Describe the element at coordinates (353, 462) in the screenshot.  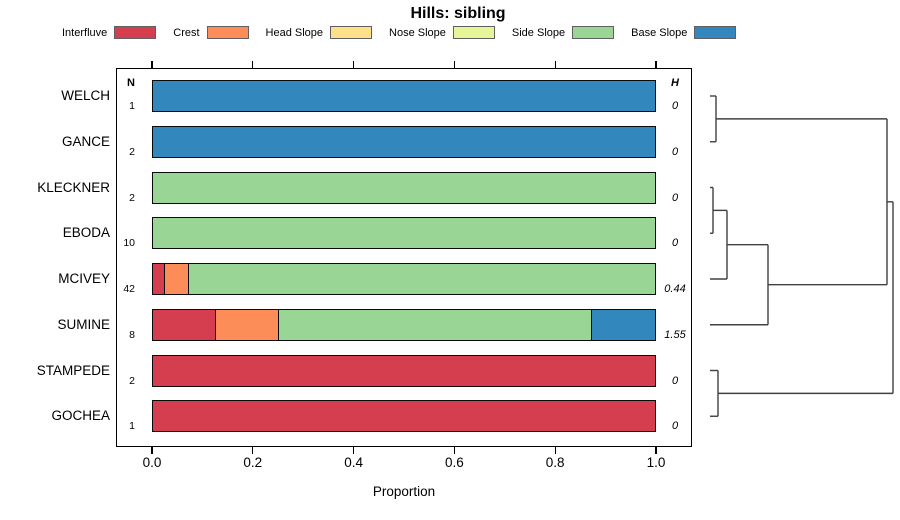
I see `x-axis-tick-label: 0.4` at that location.